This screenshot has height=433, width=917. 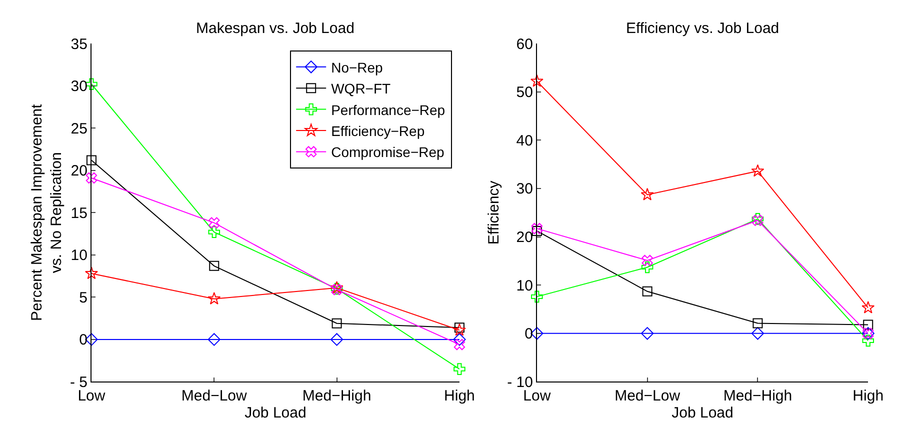 I want to click on legend-label: WQR−FT, so click(x=361, y=88).